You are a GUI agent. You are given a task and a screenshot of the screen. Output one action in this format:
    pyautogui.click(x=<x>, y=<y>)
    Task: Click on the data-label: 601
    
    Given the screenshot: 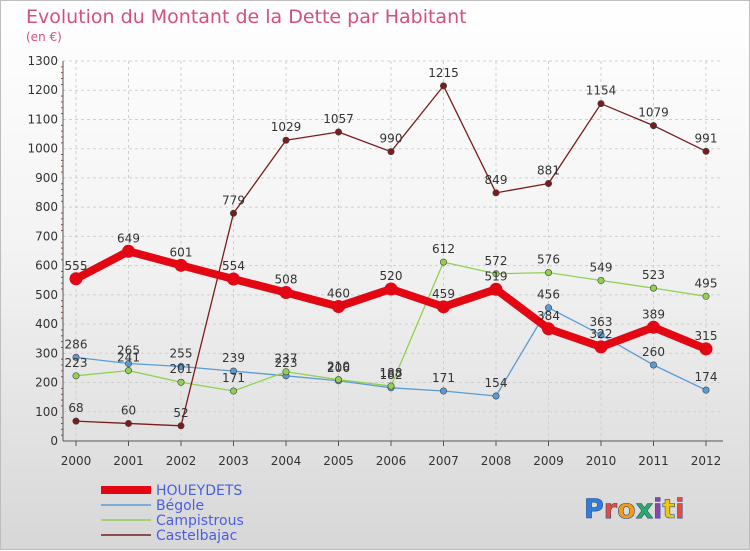 What is the action you would take?
    pyautogui.click(x=181, y=252)
    